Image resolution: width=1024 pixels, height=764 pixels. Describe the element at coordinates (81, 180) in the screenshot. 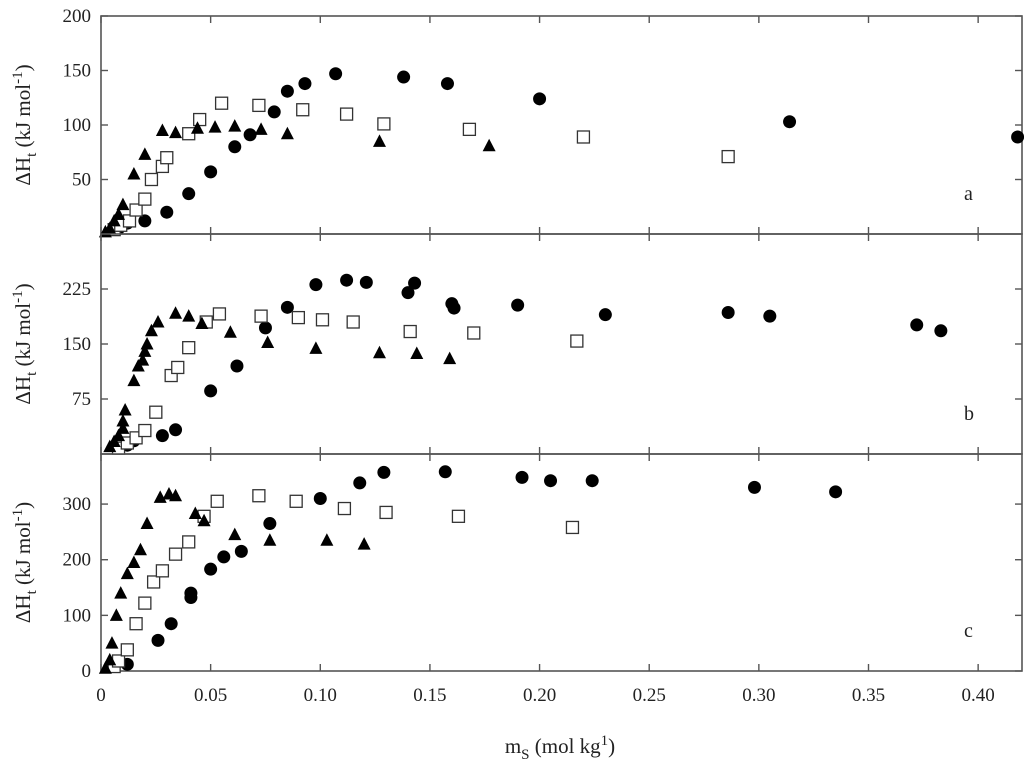

I see `y-tick-label: 50` at that location.